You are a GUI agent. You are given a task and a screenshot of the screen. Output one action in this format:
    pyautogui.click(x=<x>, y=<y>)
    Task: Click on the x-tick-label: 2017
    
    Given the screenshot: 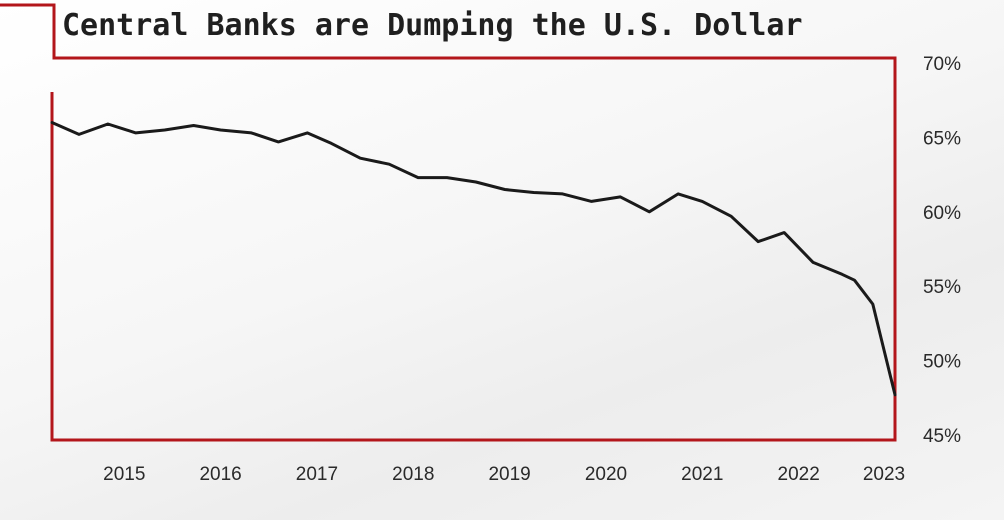 What is the action you would take?
    pyautogui.click(x=317, y=474)
    